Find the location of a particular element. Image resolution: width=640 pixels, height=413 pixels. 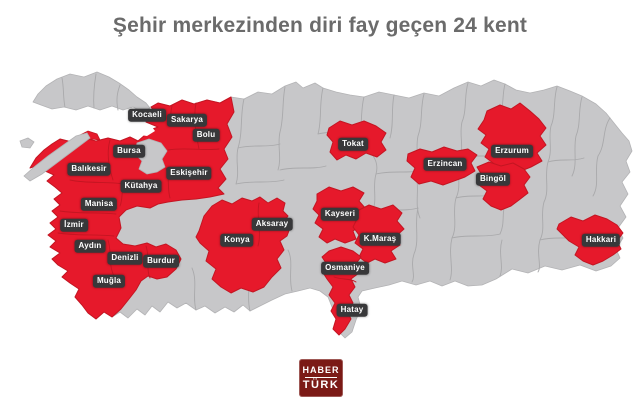

city-label-i-zmir: İzmir is located at coordinates (74, 225).